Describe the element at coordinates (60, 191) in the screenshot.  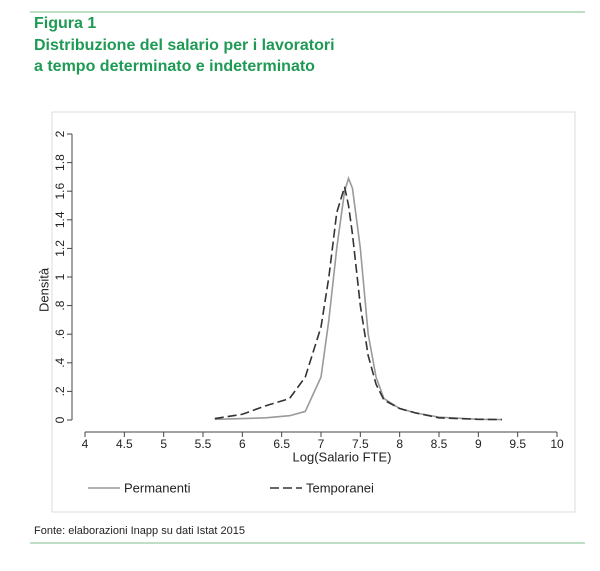
I see `y-tick-label: 1.6` at that location.